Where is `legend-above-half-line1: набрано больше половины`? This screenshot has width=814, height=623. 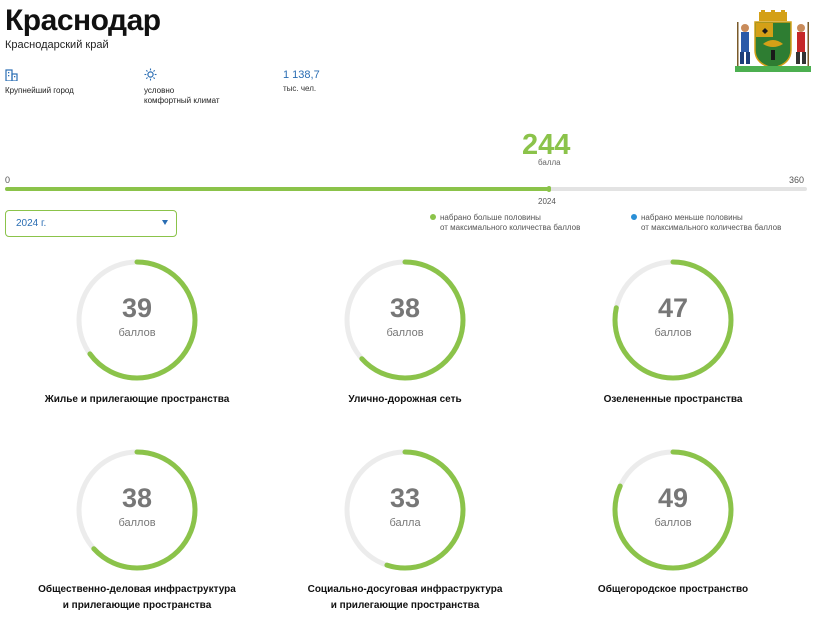 legend-above-half-line1: набрано больше половины is located at coordinates (490, 217).